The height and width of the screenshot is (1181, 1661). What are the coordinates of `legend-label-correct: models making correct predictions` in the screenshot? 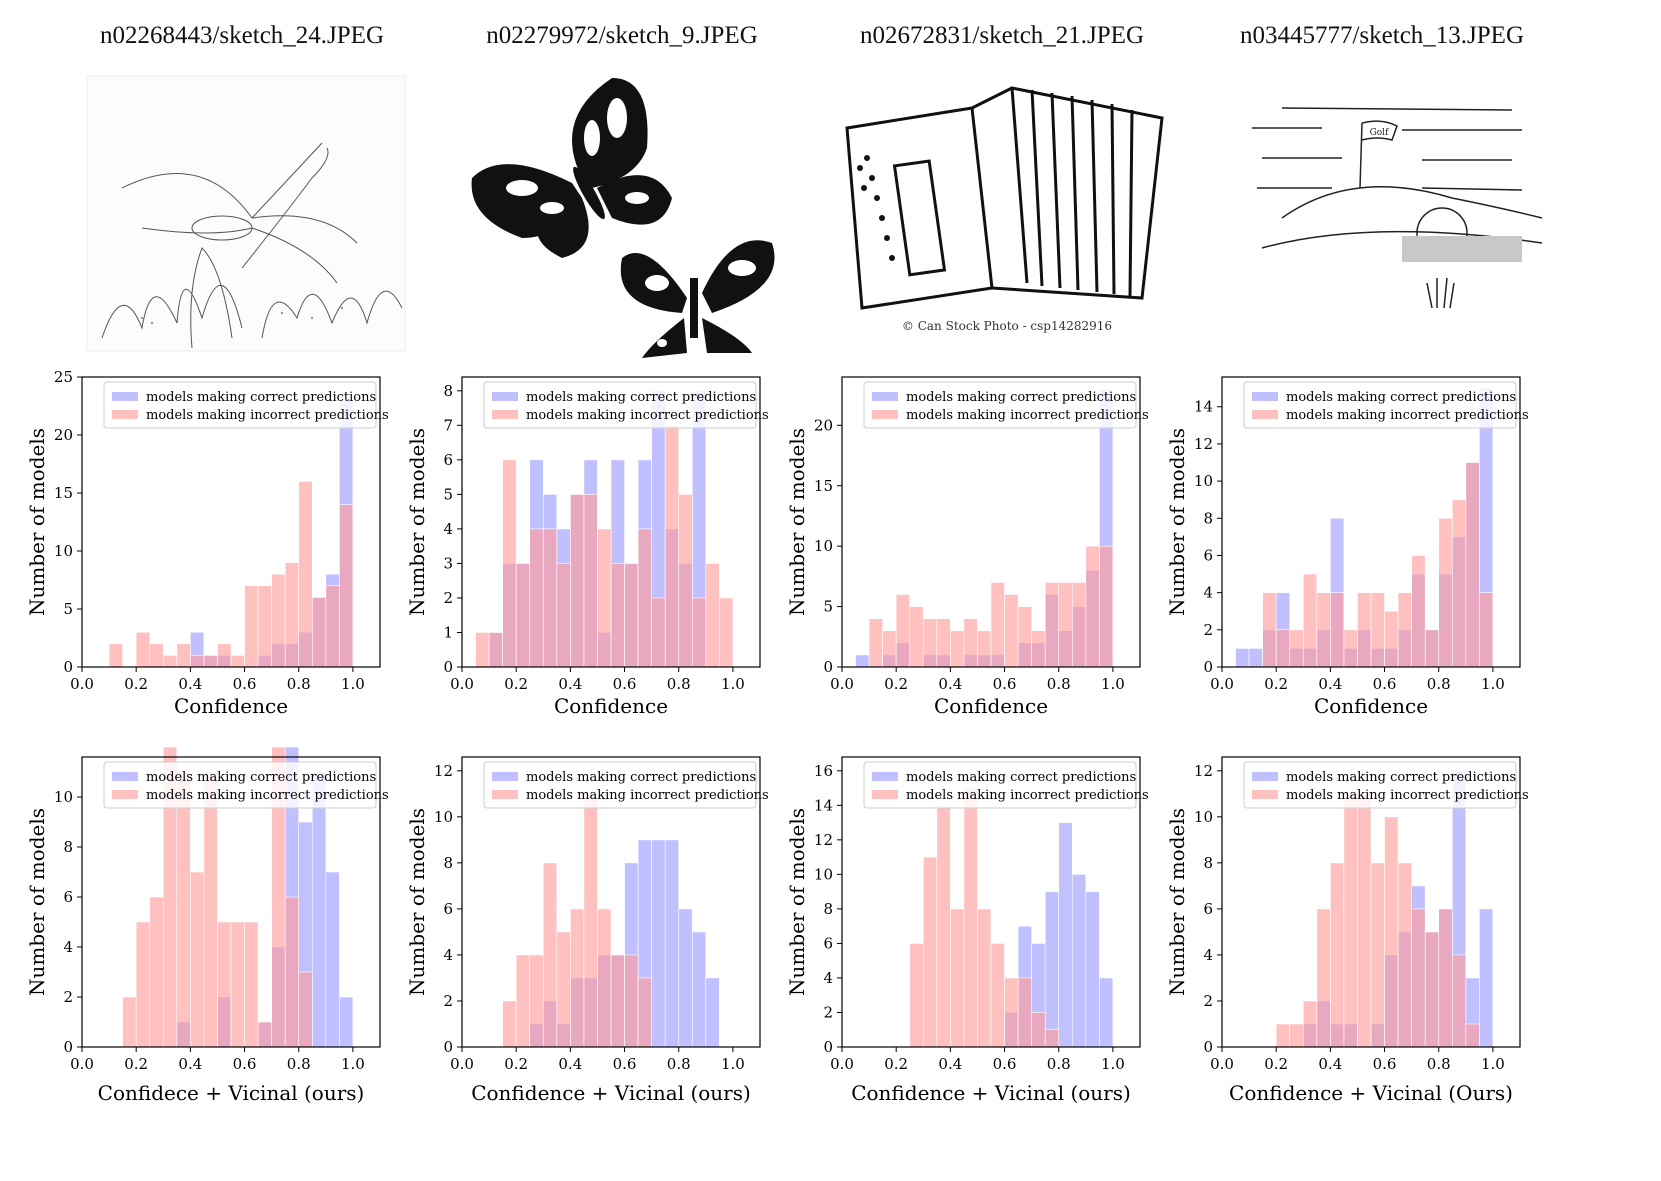 It's located at (1021, 777).